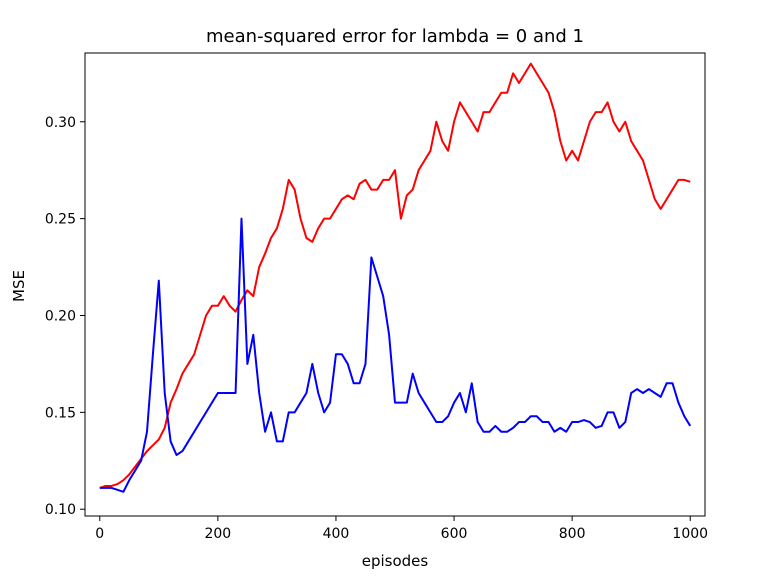 This screenshot has height=577, width=765. I want to click on y-tick-label: 0.30, so click(60, 123).